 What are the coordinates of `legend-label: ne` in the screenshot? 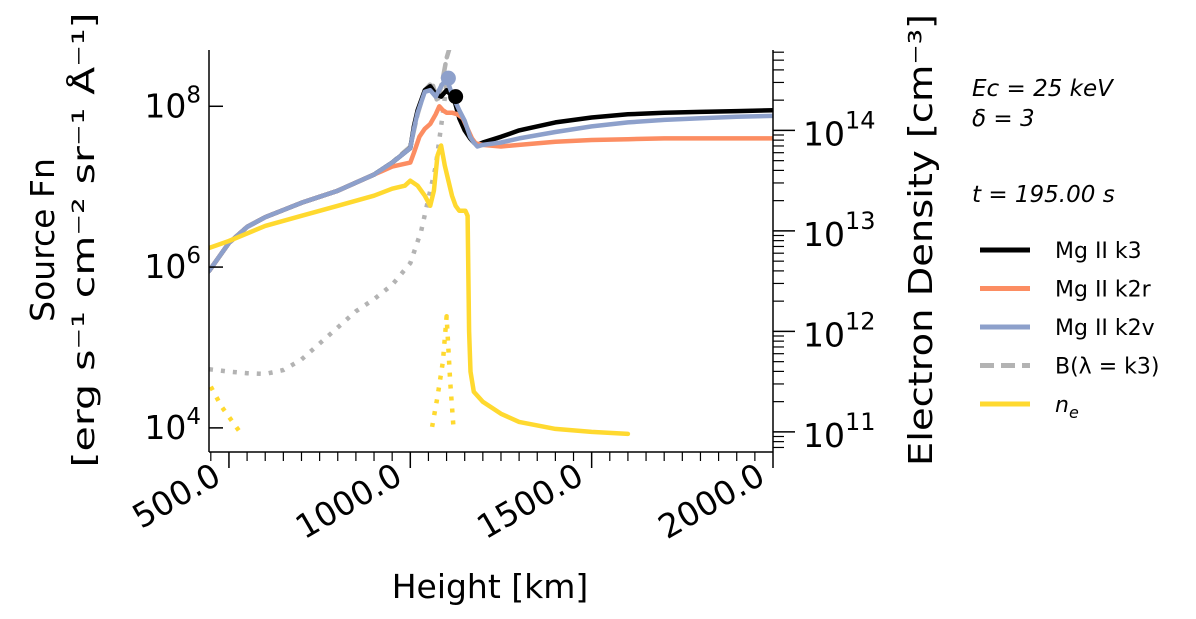 It's located at (1067, 407).